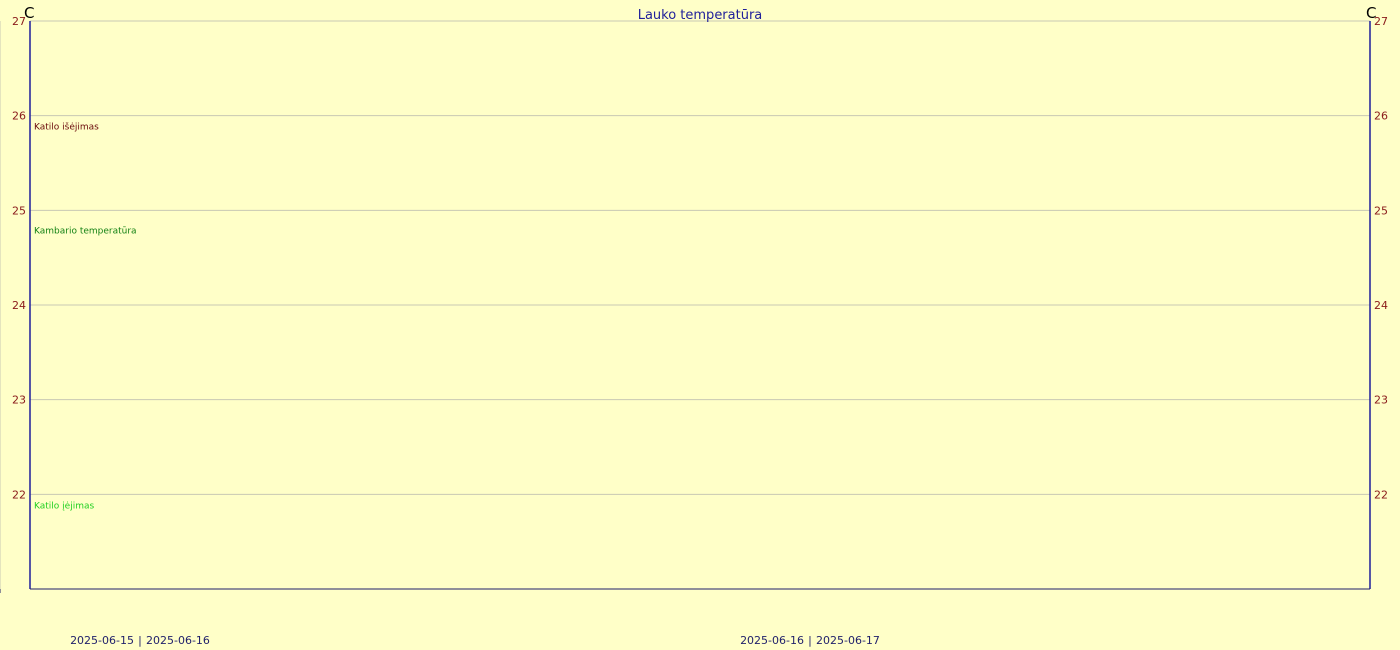  What do you see at coordinates (19, 494) in the screenshot?
I see `y-tick-label-left: 22` at bounding box center [19, 494].